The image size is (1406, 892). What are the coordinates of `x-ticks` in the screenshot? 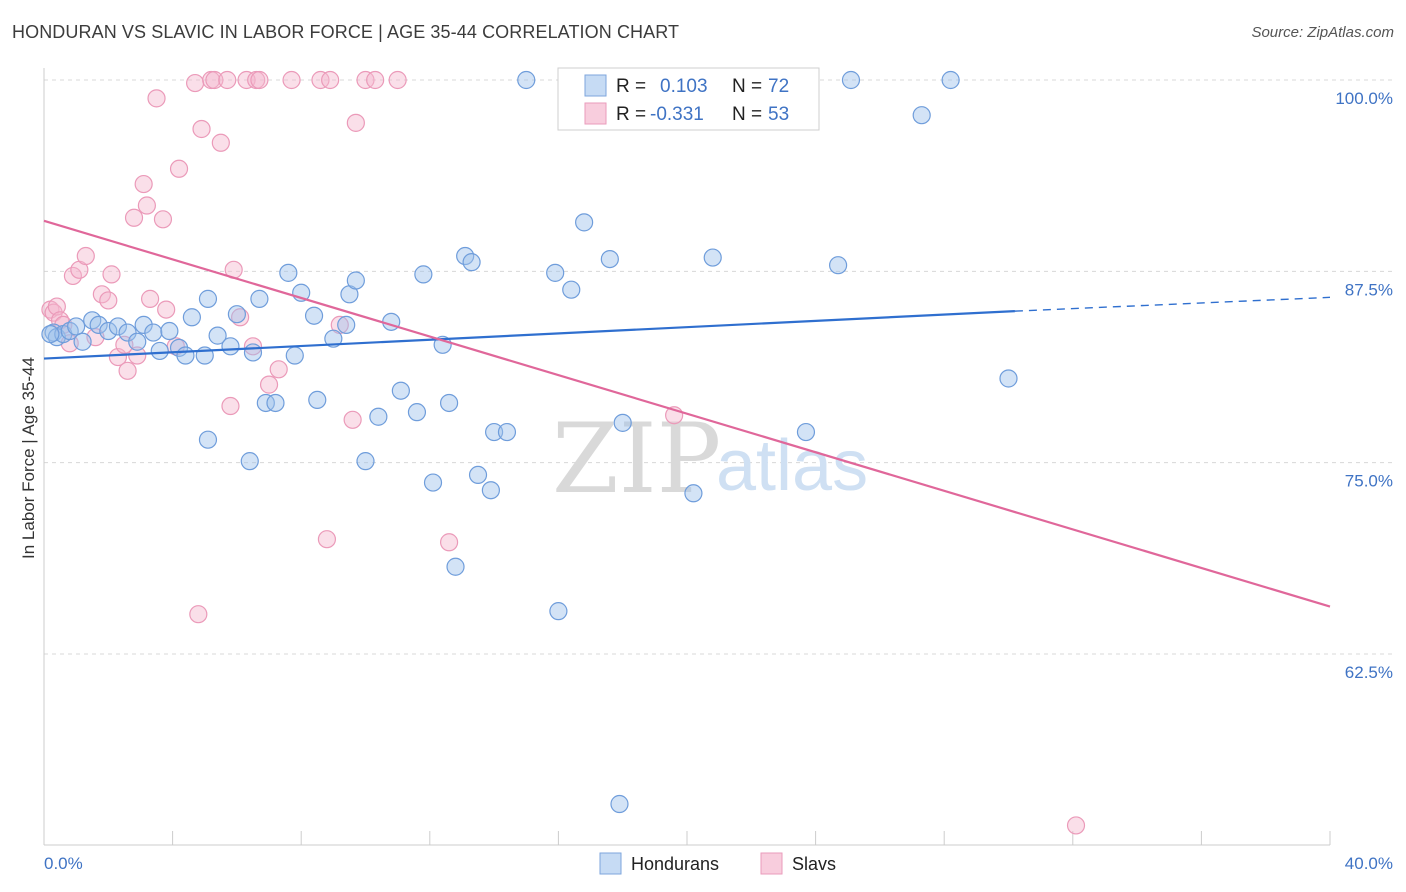 It's located at (687, 838).